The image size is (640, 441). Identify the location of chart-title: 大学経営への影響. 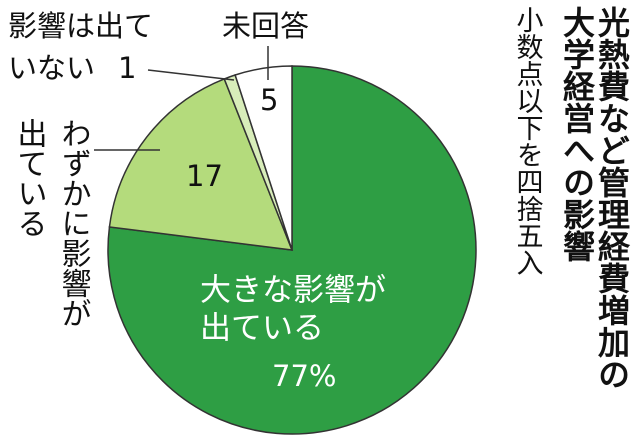
(577, 134).